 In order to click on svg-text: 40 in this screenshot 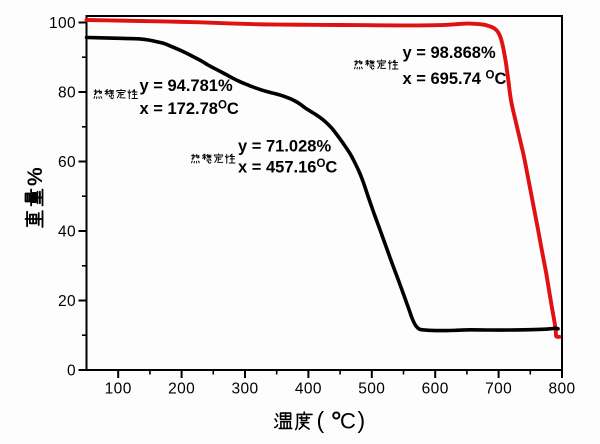, I will do `click(67, 231)`.